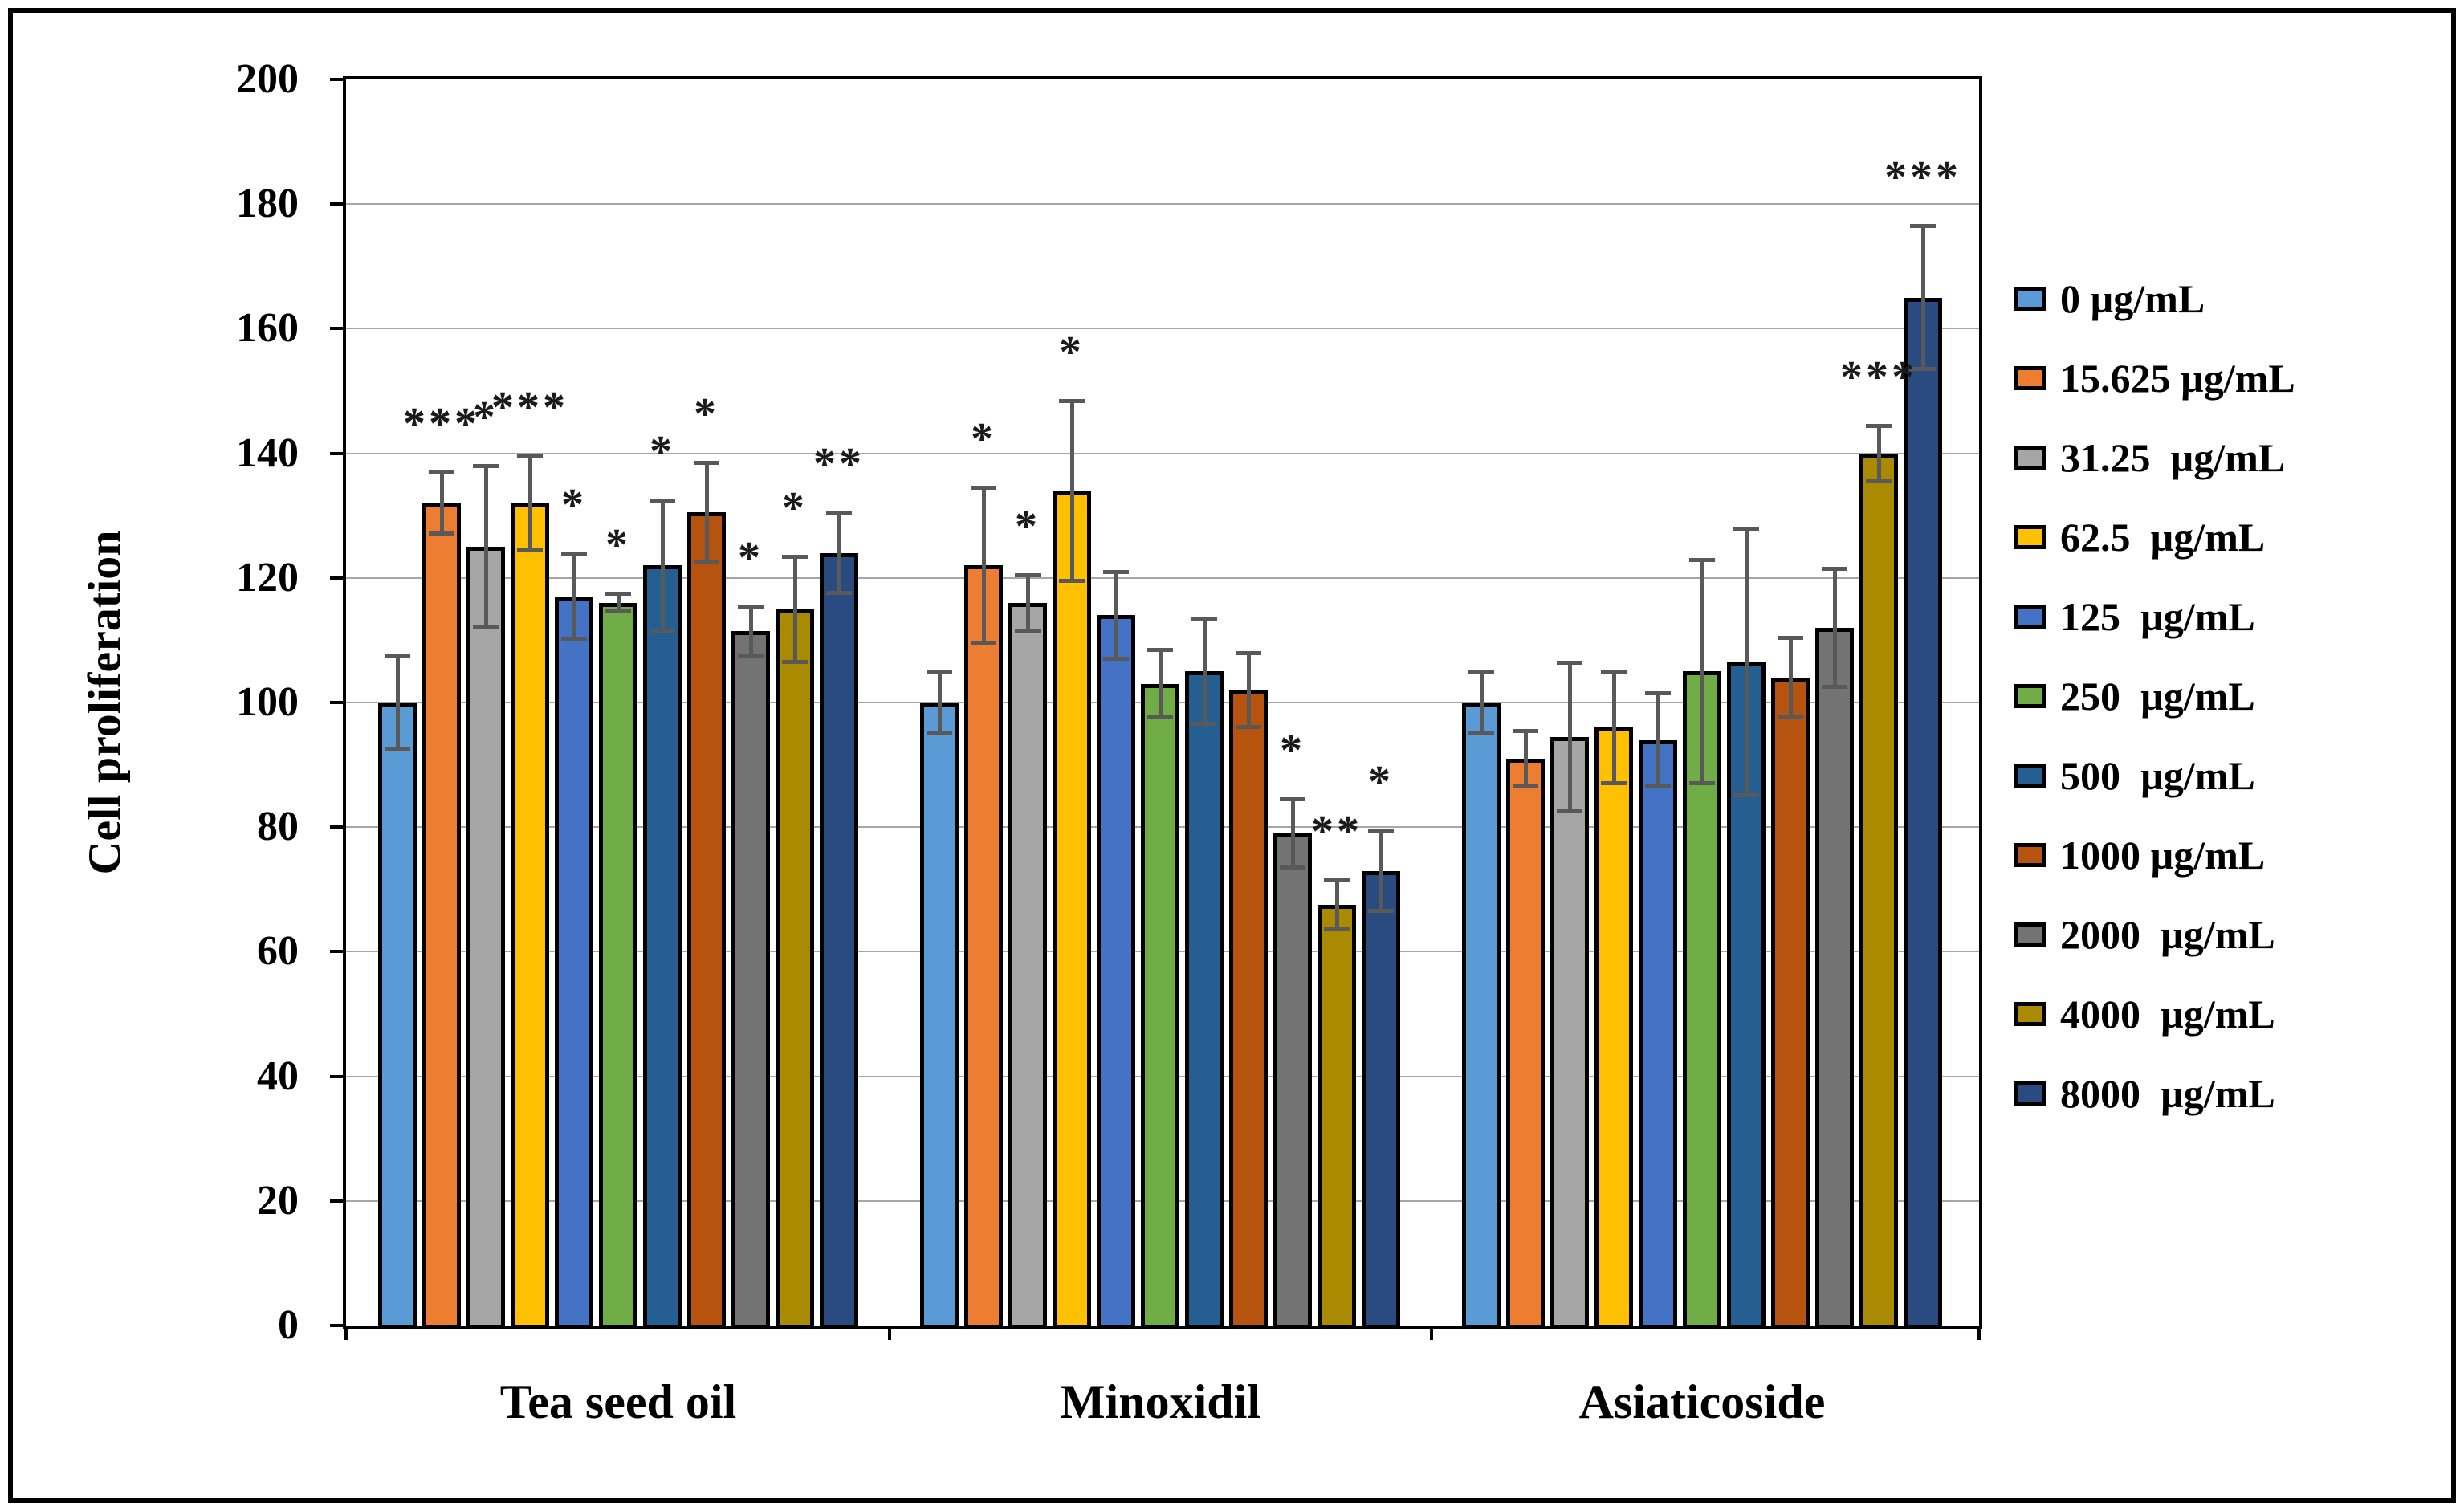  Describe the element at coordinates (2163, 537) in the screenshot. I see `legend-label: 62.5 µg/mL` at that location.